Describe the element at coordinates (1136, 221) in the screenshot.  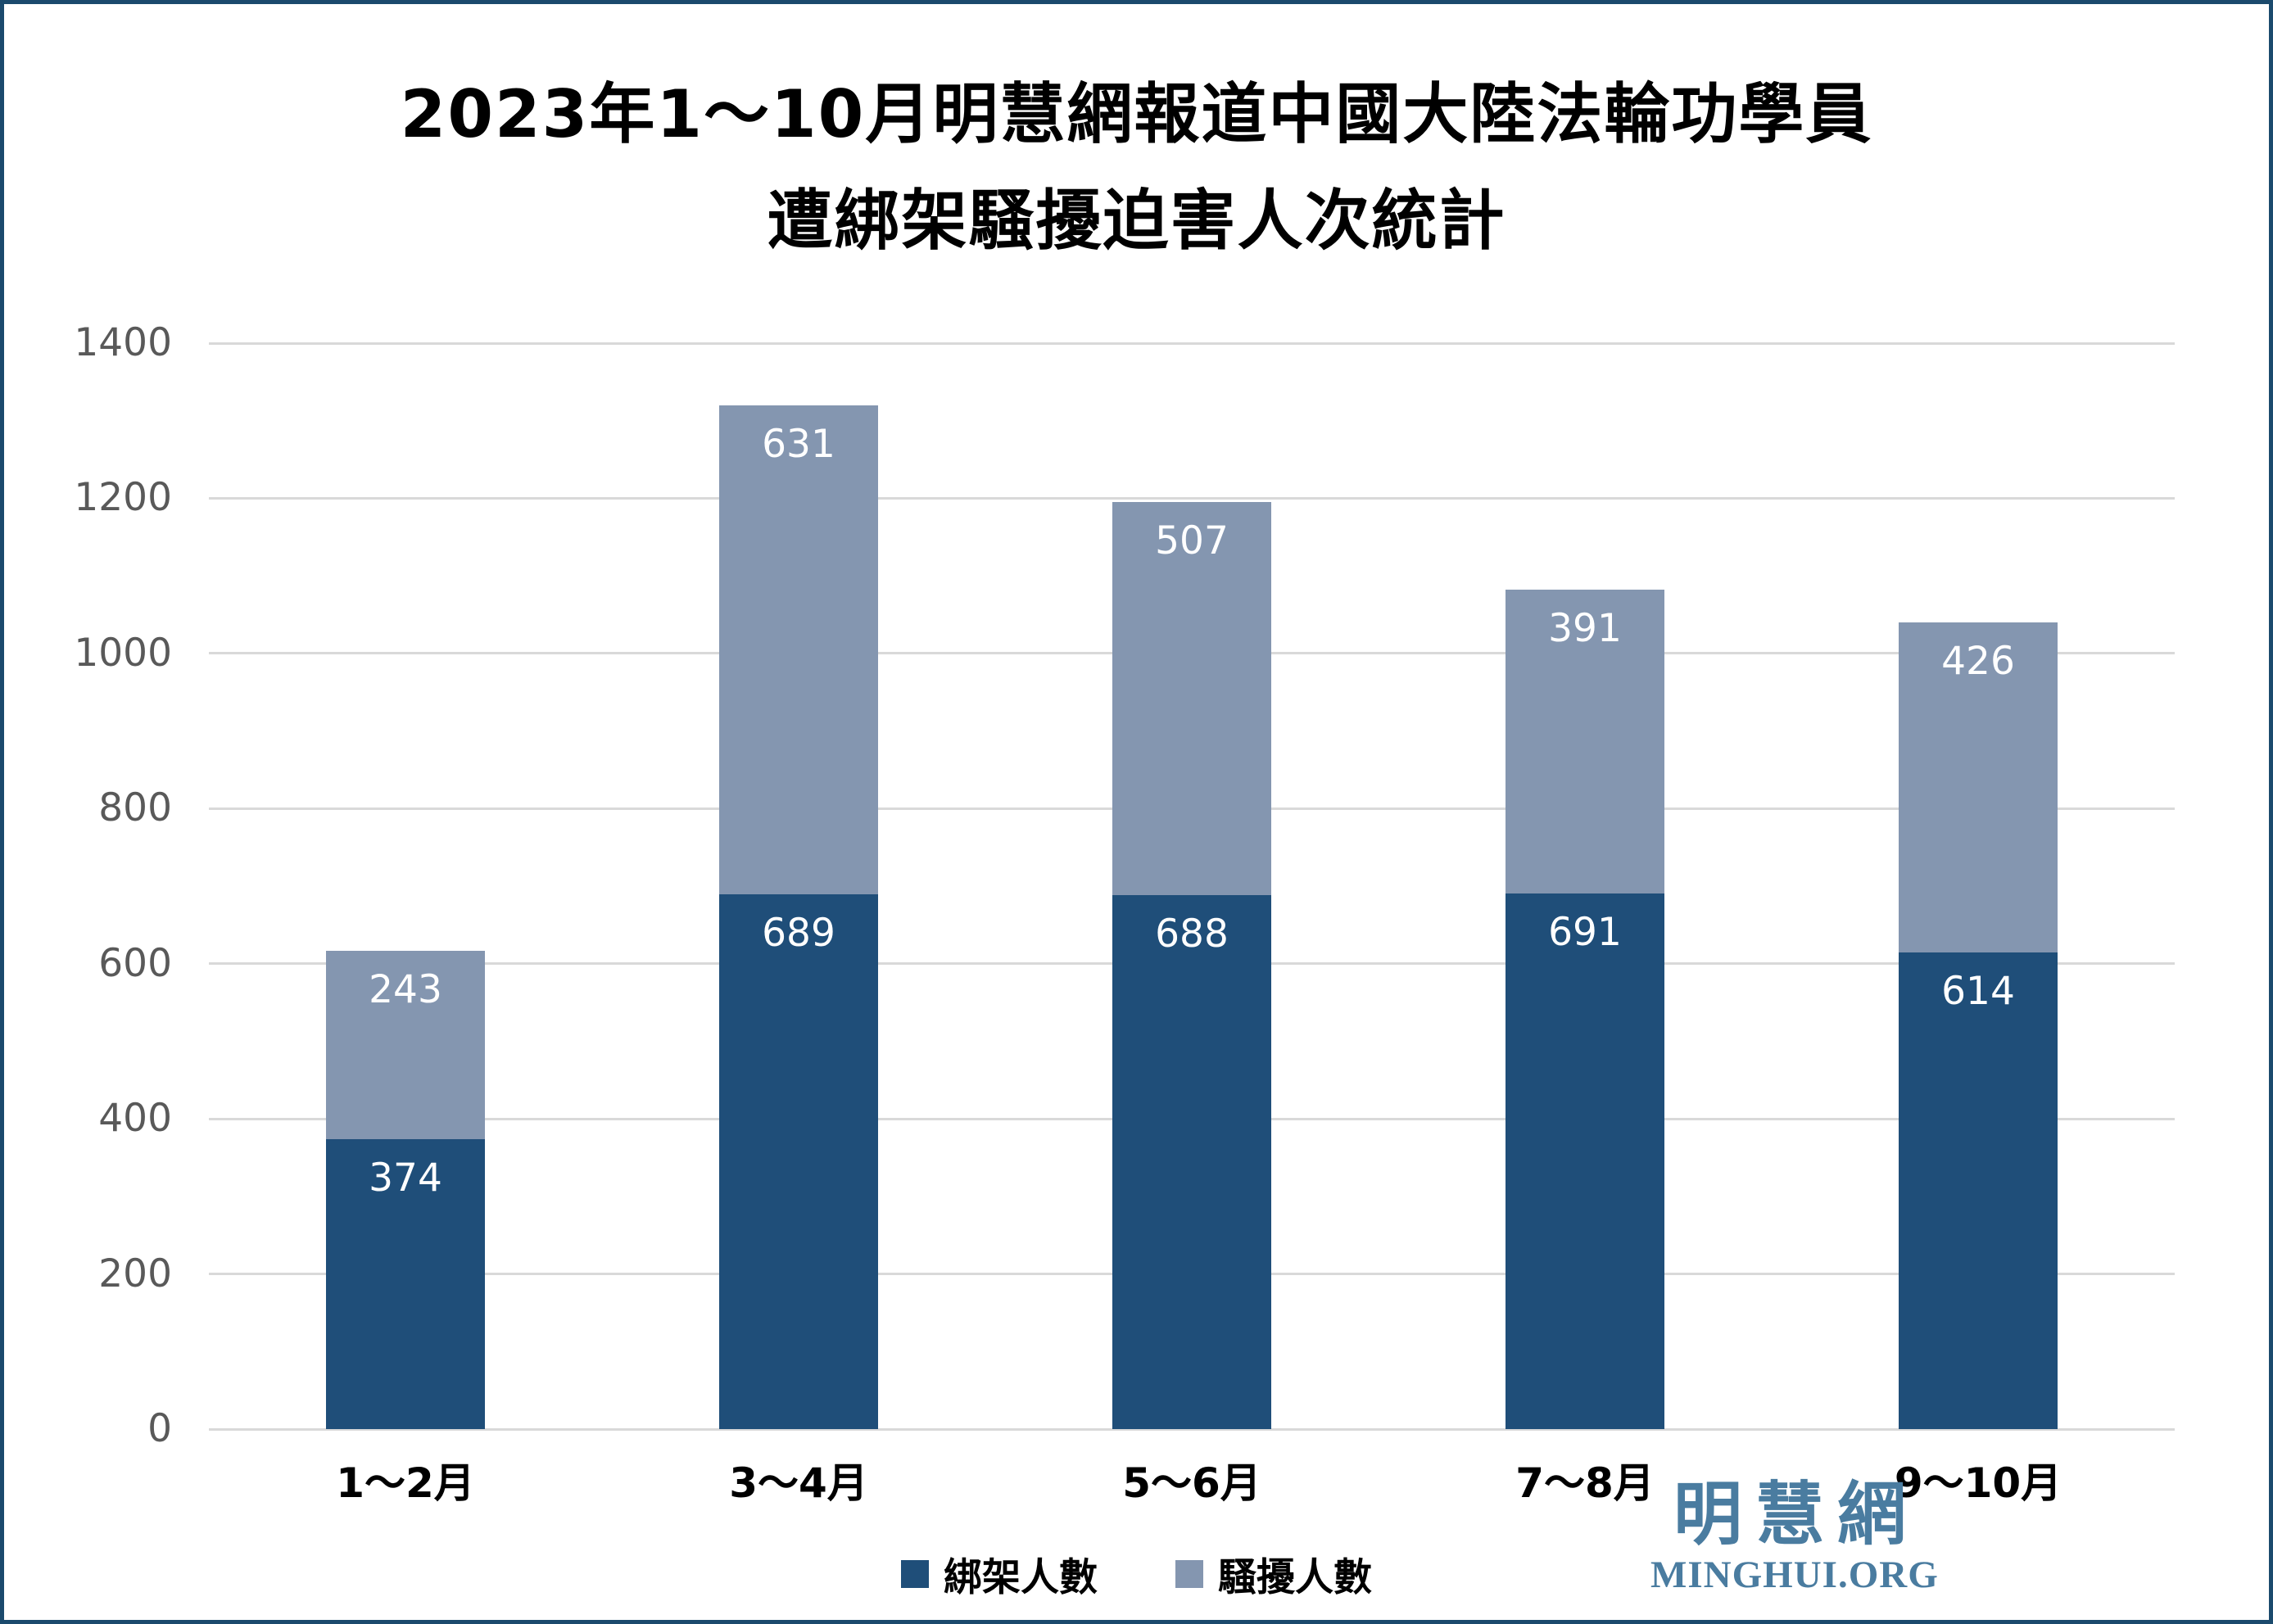
I see `chart-title-line2: 遭綁架騷擾迫害人次統計` at that location.